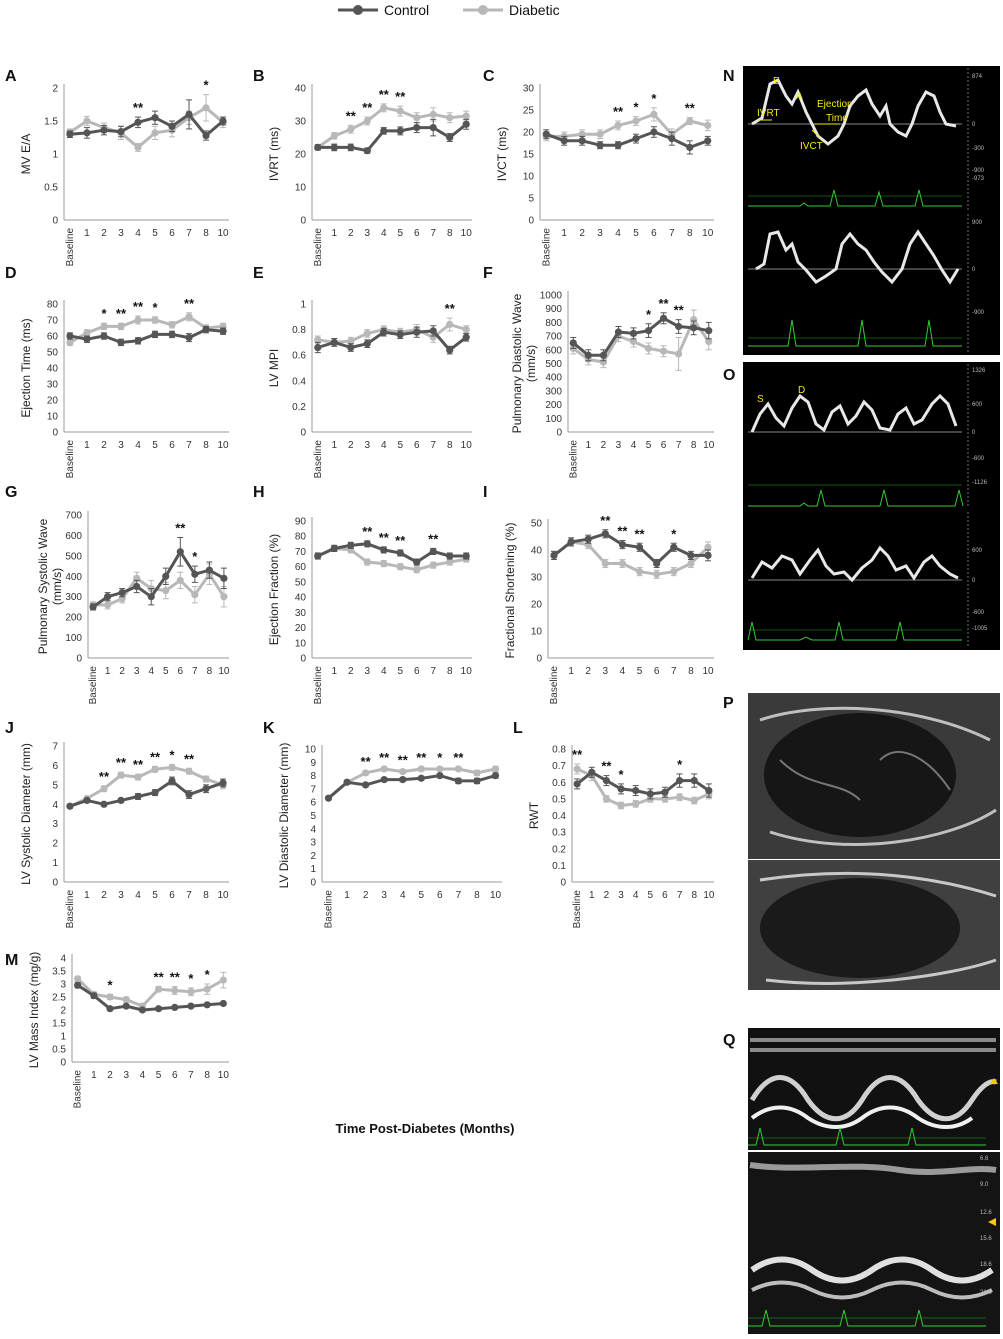  Describe the element at coordinates (559, 799) in the screenshot. I see `y-tick-label: 0.5` at that location.